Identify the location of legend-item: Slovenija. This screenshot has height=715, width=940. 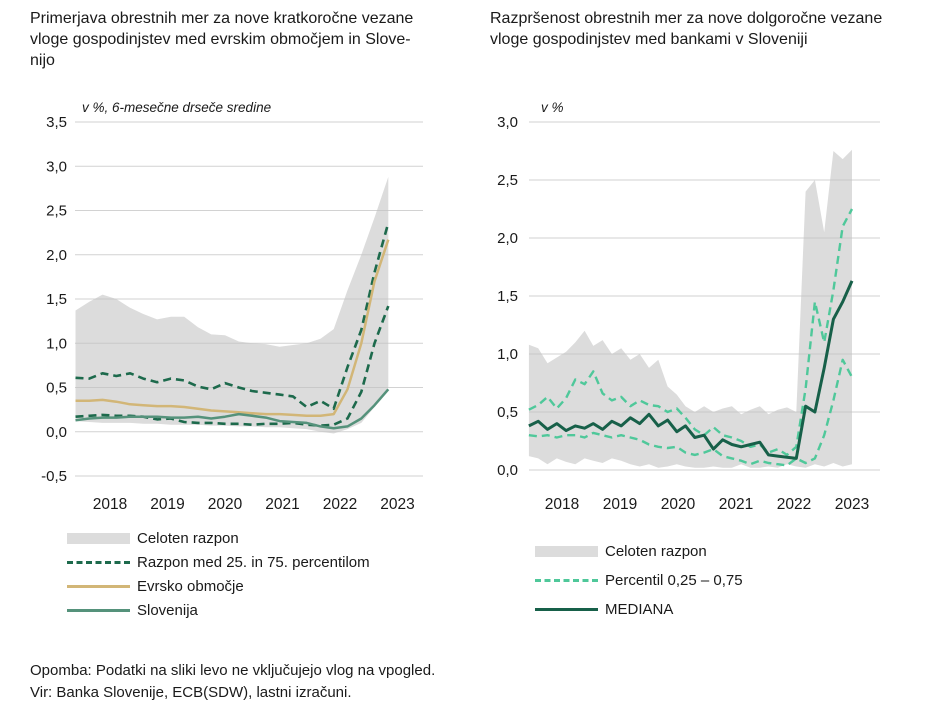
(218, 610).